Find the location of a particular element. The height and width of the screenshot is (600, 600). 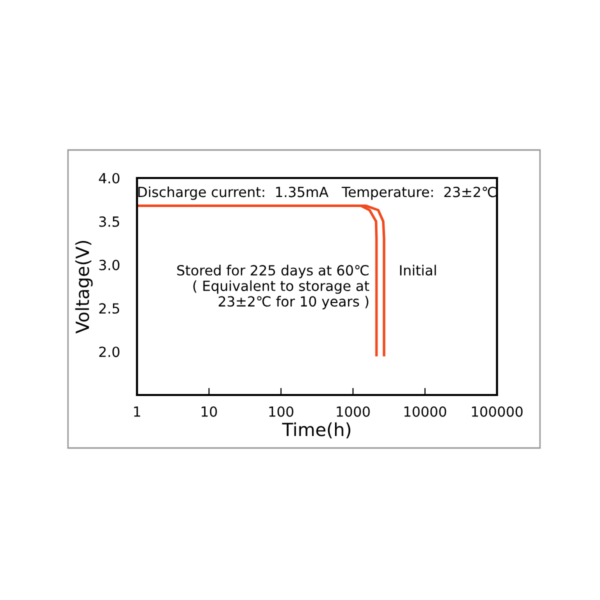

x-tick-label: 100000 is located at coordinates (497, 411).